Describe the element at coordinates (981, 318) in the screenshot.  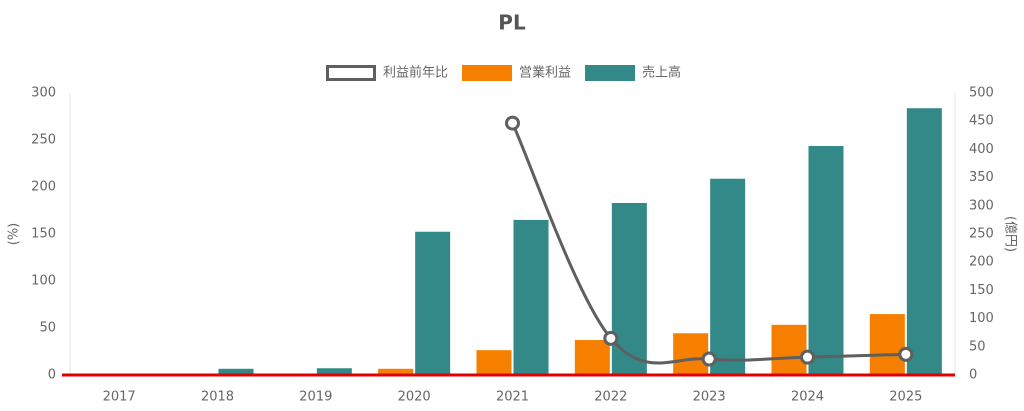
I see `y2-tick-label: 100` at that location.